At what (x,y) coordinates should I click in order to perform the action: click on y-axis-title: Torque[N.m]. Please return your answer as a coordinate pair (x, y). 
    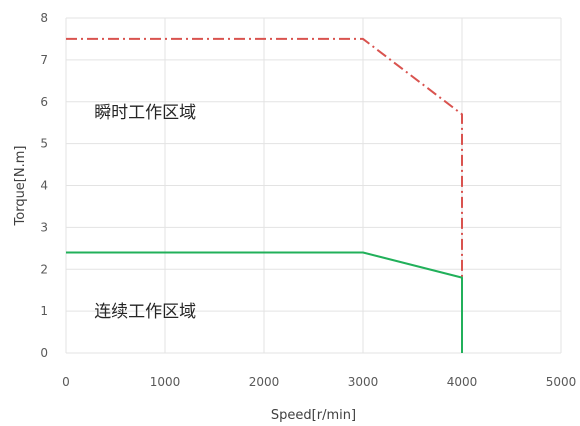
    Looking at the image, I should click on (20, 186).